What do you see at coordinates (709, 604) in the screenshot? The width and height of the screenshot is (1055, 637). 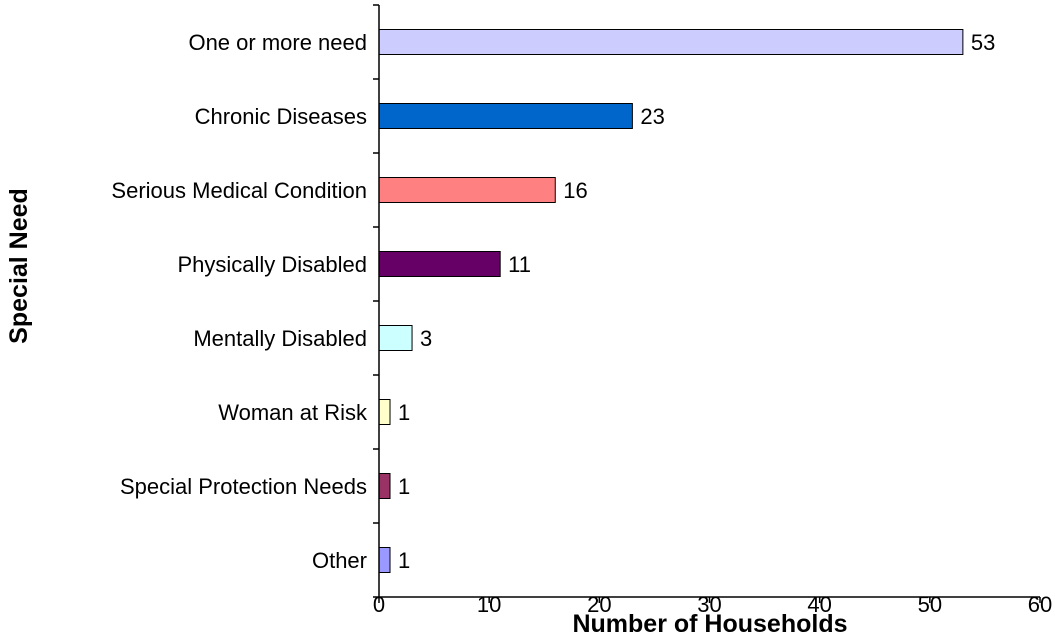 I see `x-tick-label: 30` at bounding box center [709, 604].